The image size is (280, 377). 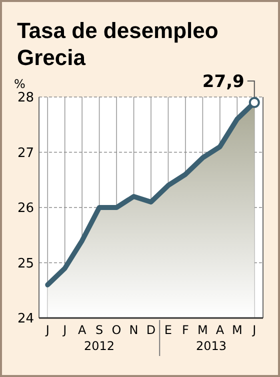 I want to click on y-tick-label: 27, so click(x=25, y=153).